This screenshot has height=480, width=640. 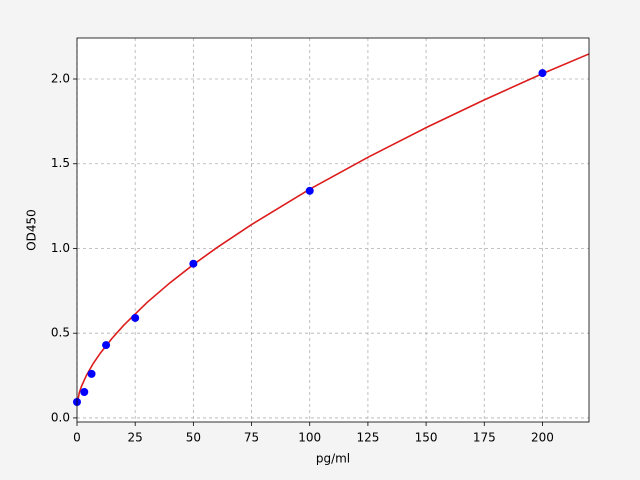 I want to click on y-tick-label: 0.5, so click(x=60, y=333).